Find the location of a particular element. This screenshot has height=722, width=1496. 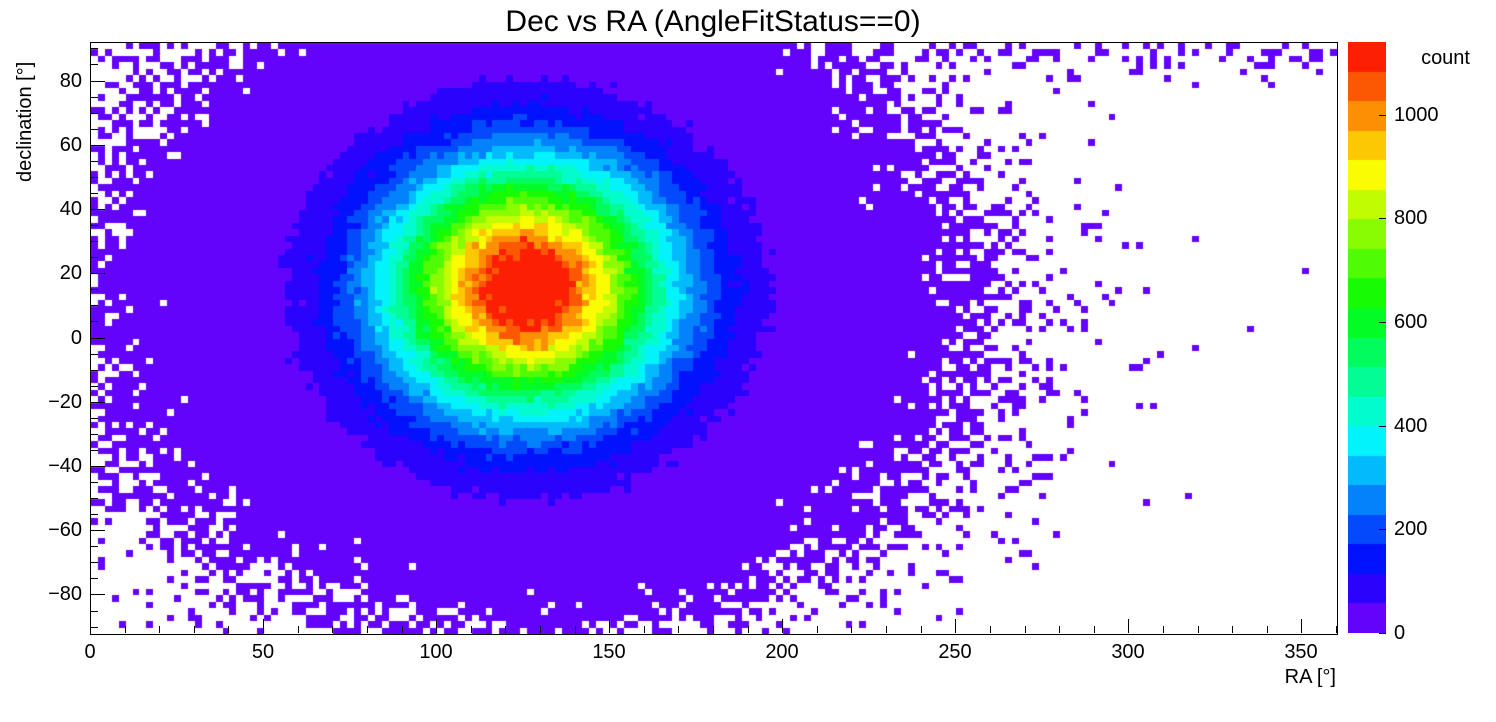

colorbar-tick-label: 400 is located at coordinates (1411, 426).